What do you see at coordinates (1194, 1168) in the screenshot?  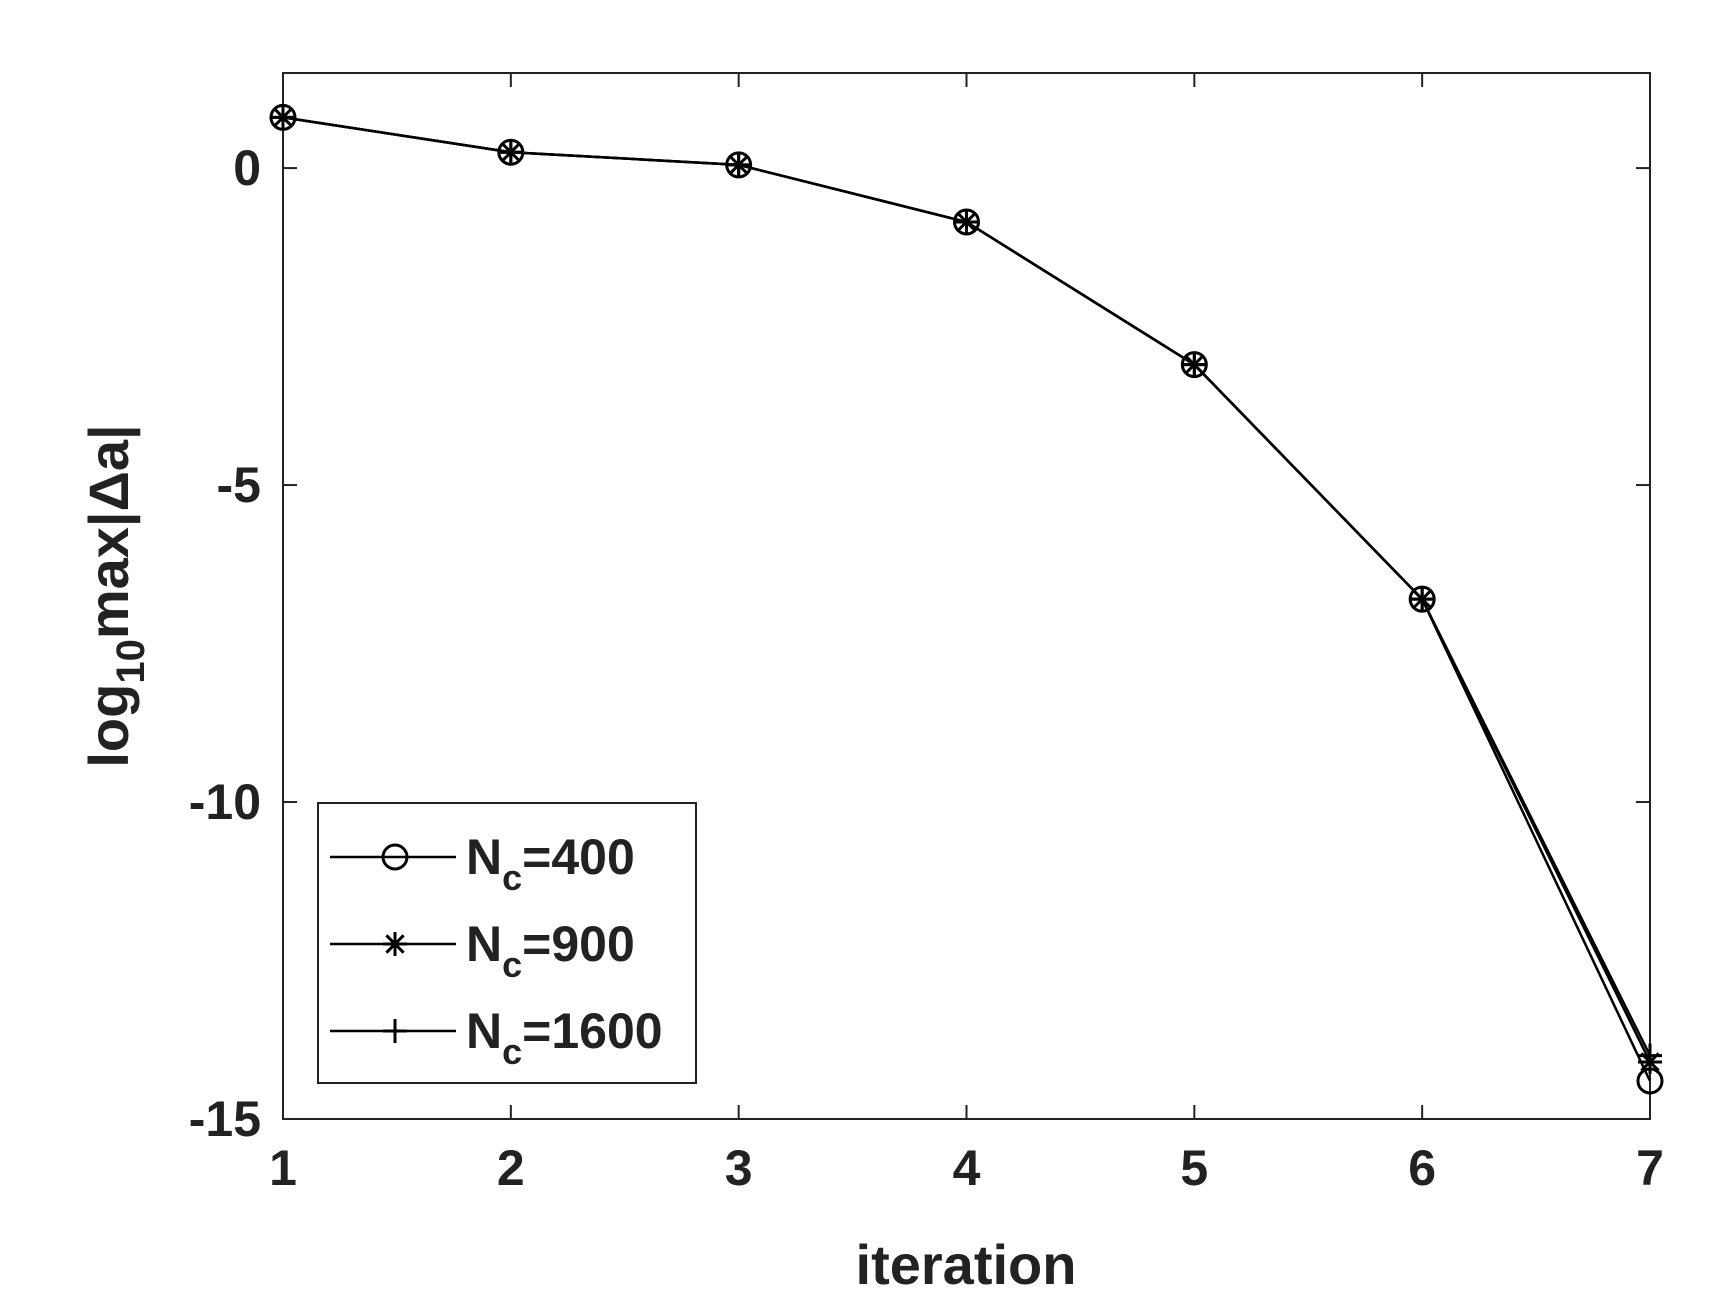 I see `x-tick-label: 5` at bounding box center [1194, 1168].